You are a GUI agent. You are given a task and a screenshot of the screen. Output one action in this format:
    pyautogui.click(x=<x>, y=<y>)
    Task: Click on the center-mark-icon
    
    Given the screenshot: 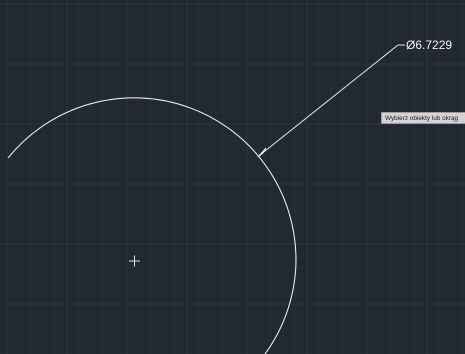 What is the action you would take?
    pyautogui.click(x=134, y=261)
    